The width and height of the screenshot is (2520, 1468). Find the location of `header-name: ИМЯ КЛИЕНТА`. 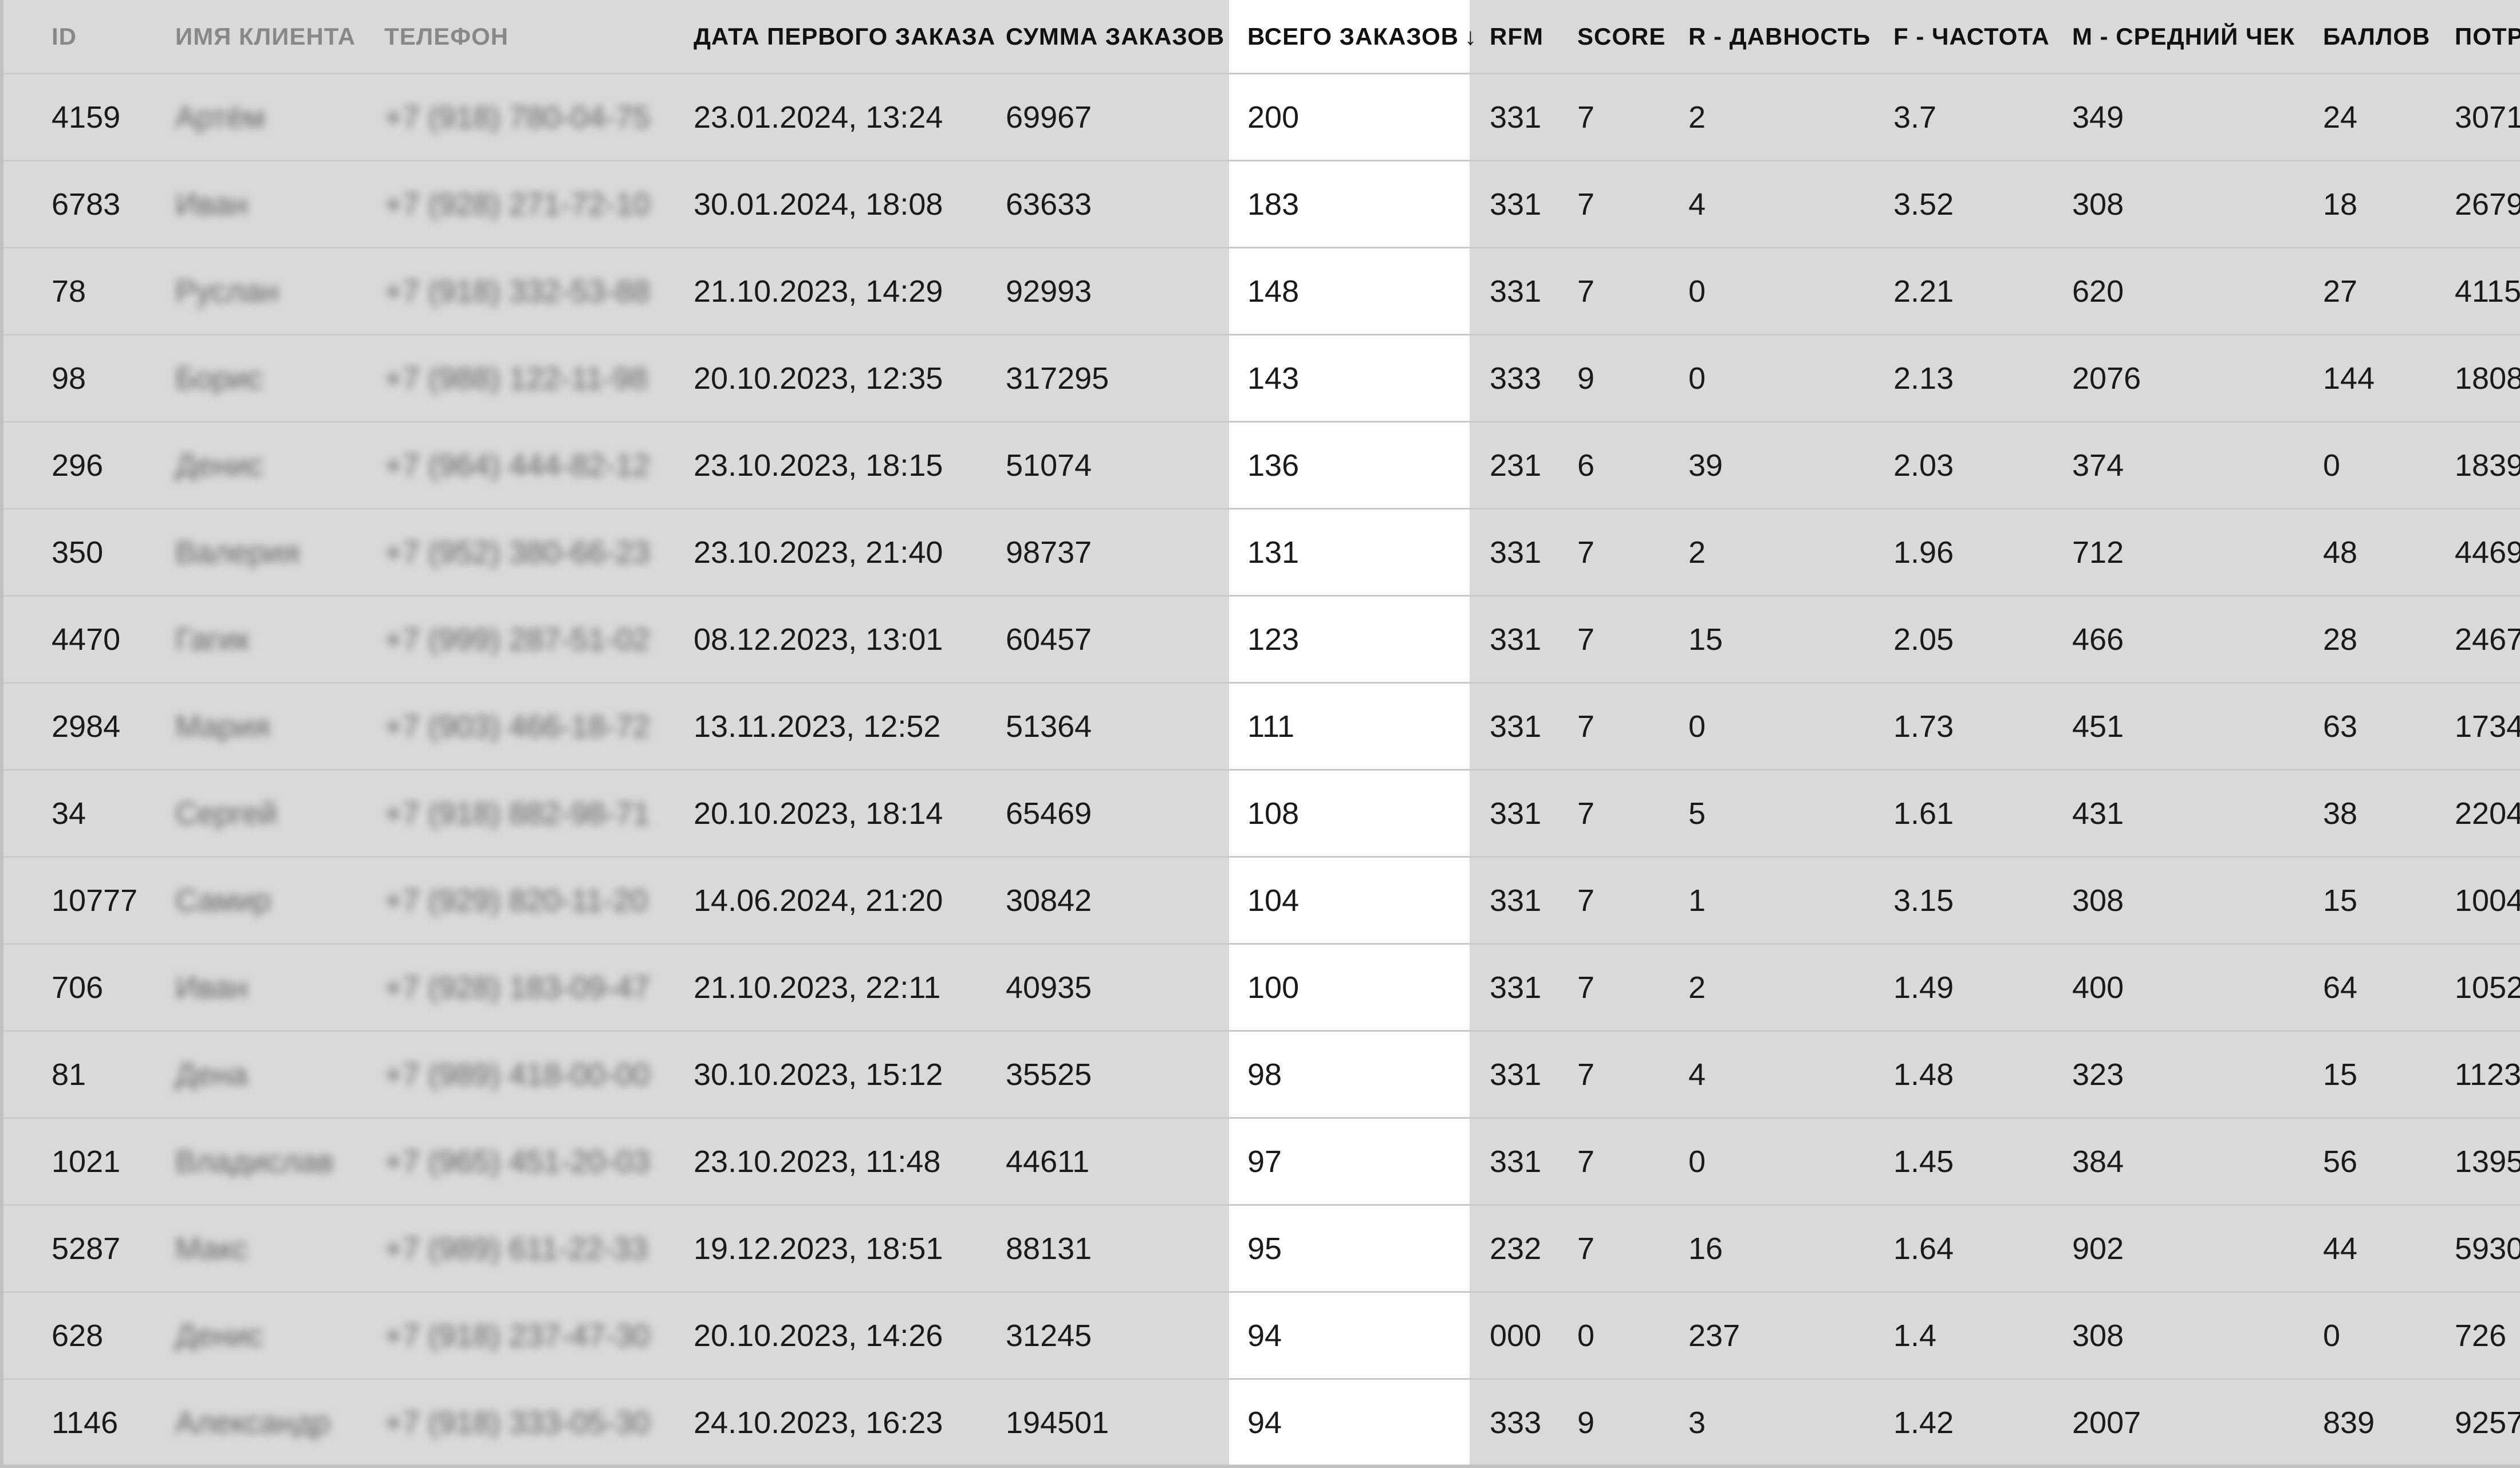

header-name: ИМЯ КЛИЕНТА is located at coordinates (265, 36).